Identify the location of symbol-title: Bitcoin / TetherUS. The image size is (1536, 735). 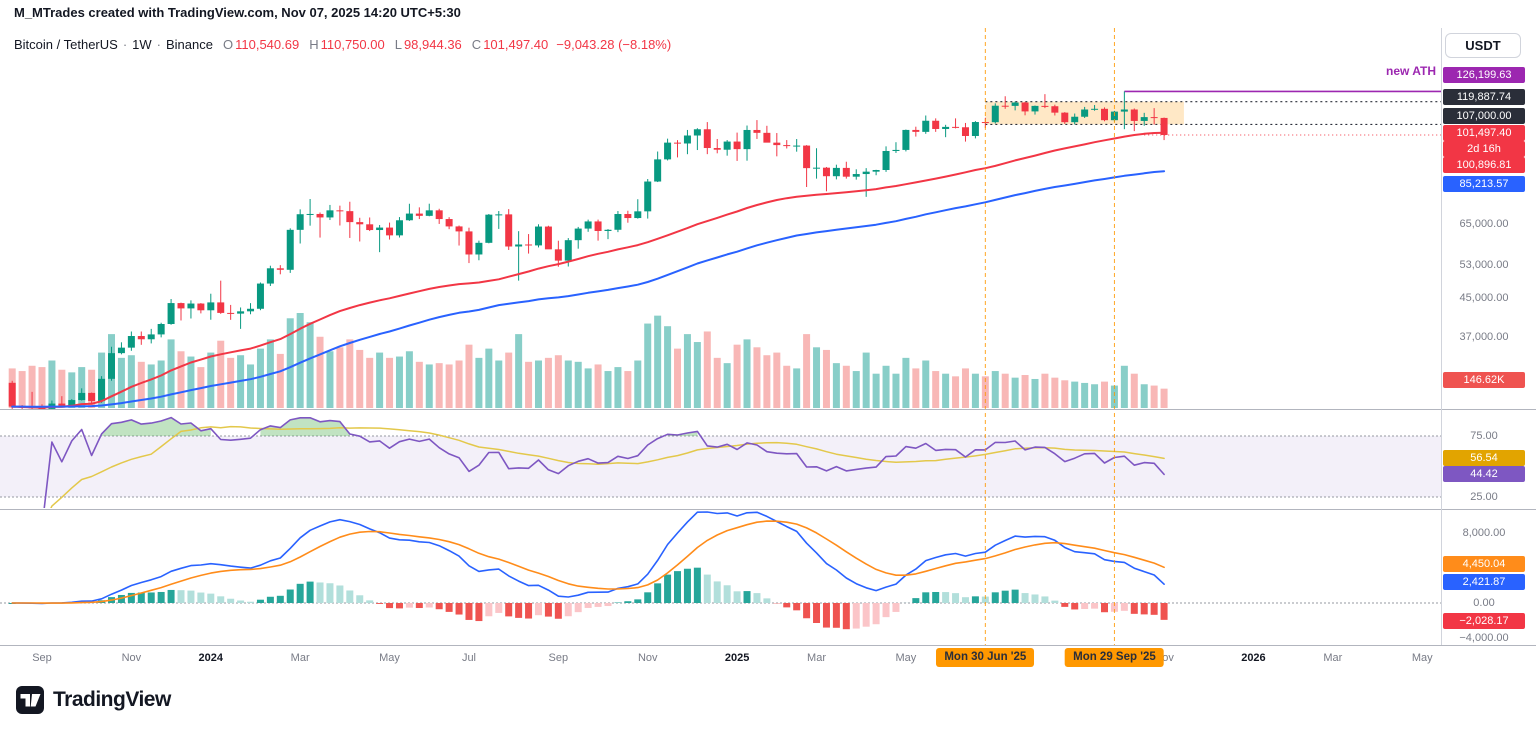
(66, 44).